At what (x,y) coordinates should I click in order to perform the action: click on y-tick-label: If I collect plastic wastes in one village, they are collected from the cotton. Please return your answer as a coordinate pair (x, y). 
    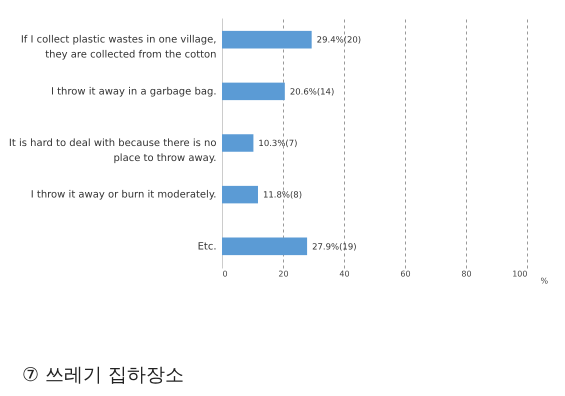
    Looking at the image, I should click on (118, 47).